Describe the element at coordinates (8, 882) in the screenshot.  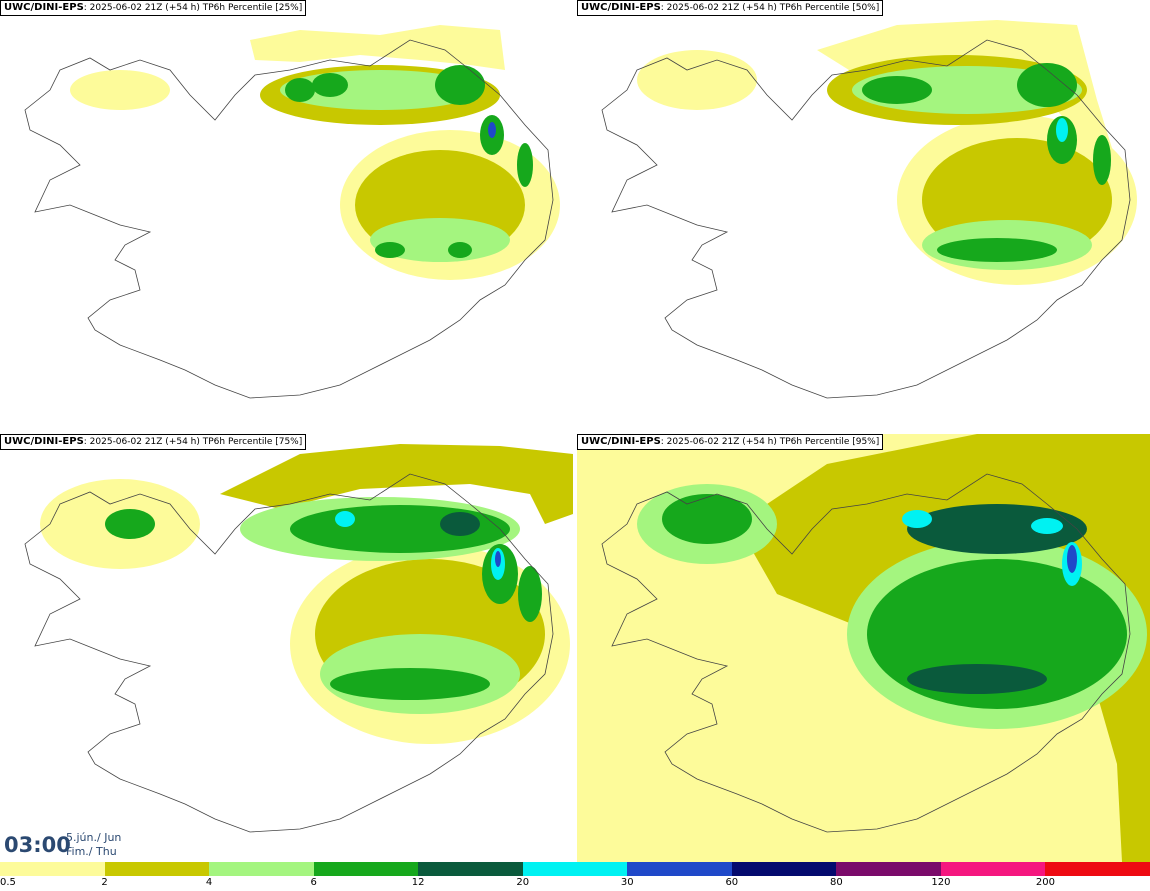
I see `legend-tick-label: 0.5` at that location.